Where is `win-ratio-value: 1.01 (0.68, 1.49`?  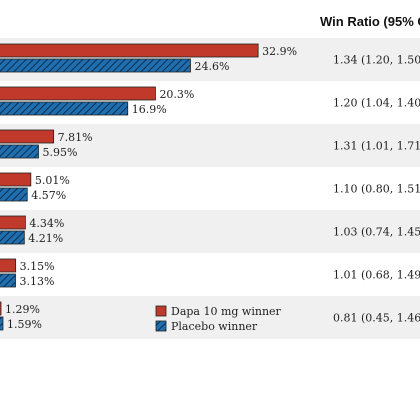 win-ratio-value: 1.01 (0.68, 1.49 is located at coordinates (376, 275).